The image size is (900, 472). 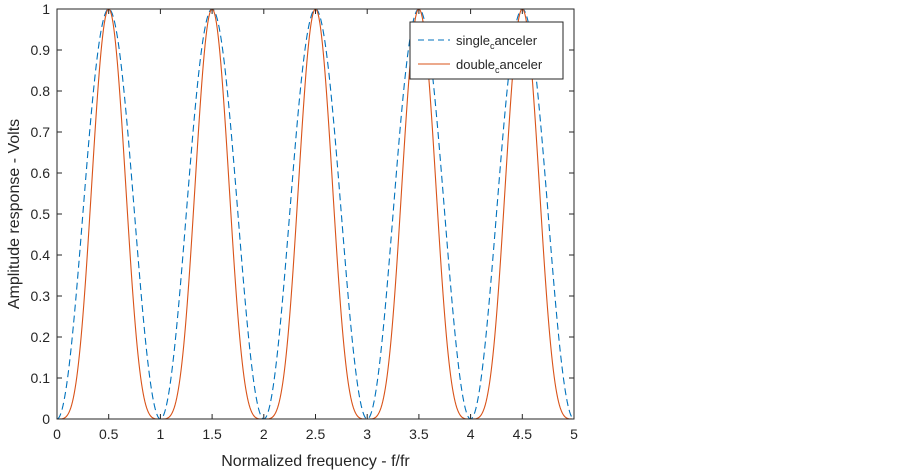 I want to click on y-tick-label: 1, so click(x=46, y=9).